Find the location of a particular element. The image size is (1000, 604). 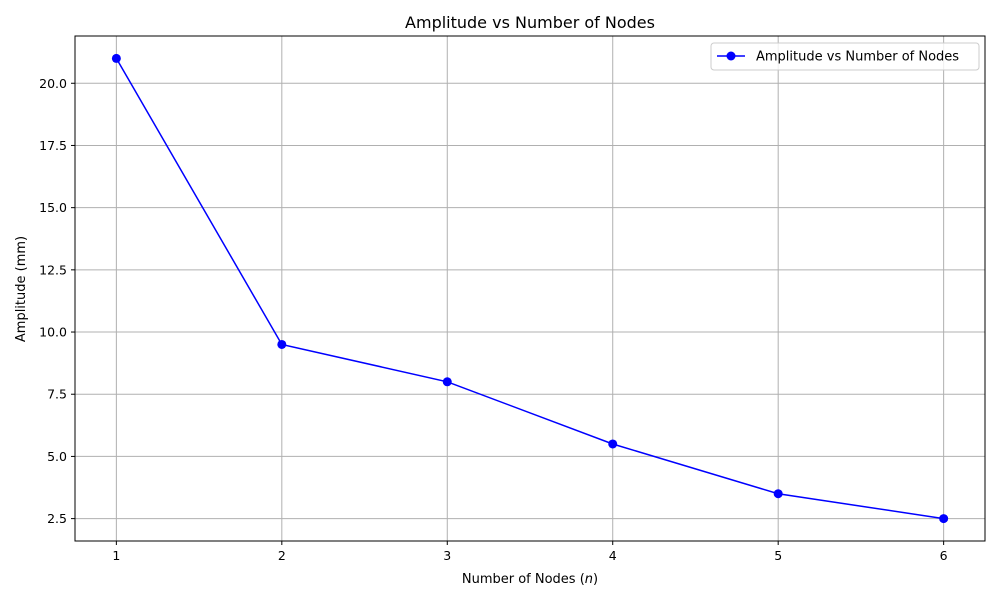

y-tick-label: 7.5 is located at coordinates (57, 394).